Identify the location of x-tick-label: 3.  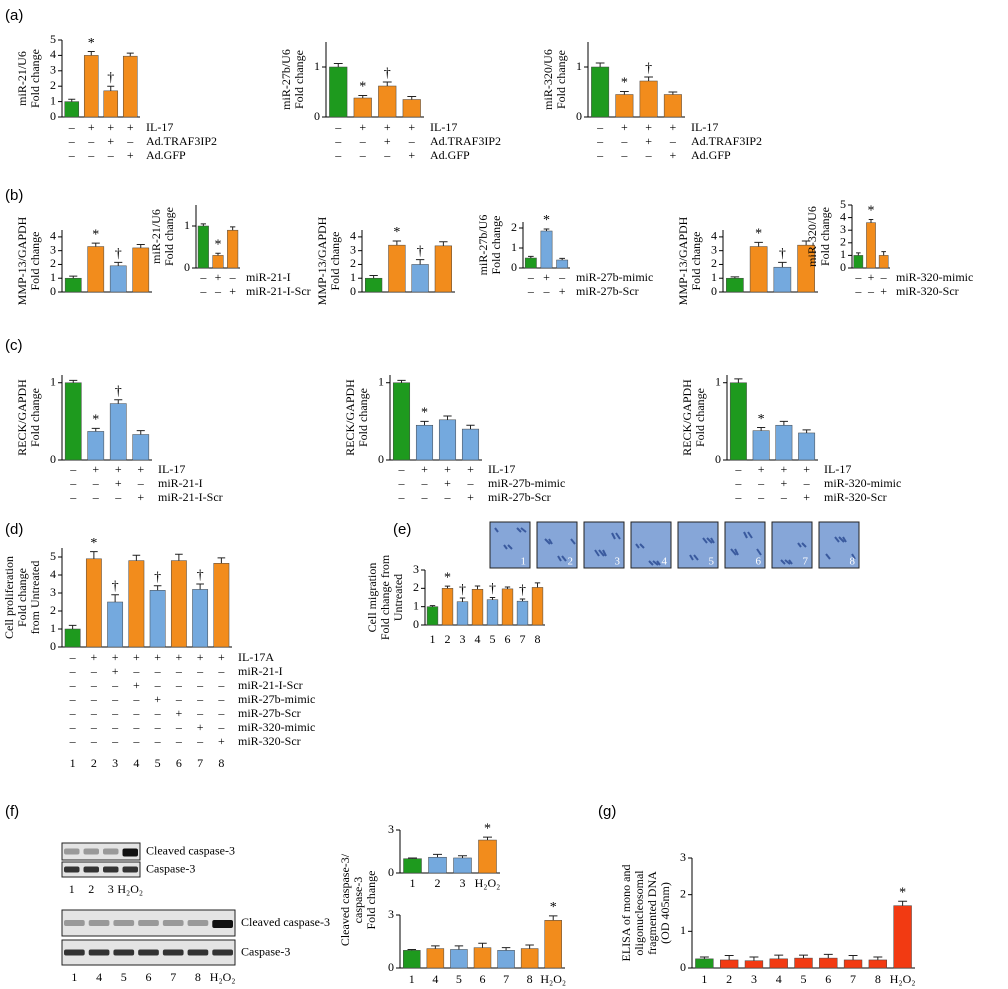
(754, 979).